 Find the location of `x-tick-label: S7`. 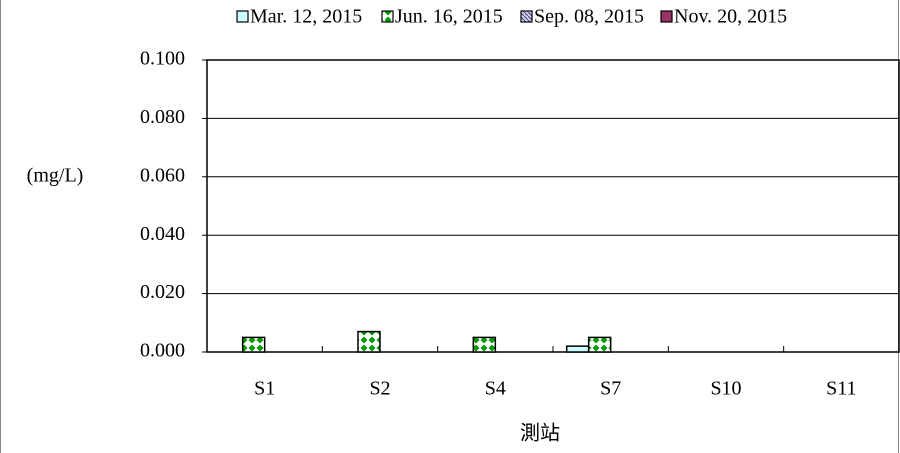

x-tick-label: S7 is located at coordinates (610, 389).